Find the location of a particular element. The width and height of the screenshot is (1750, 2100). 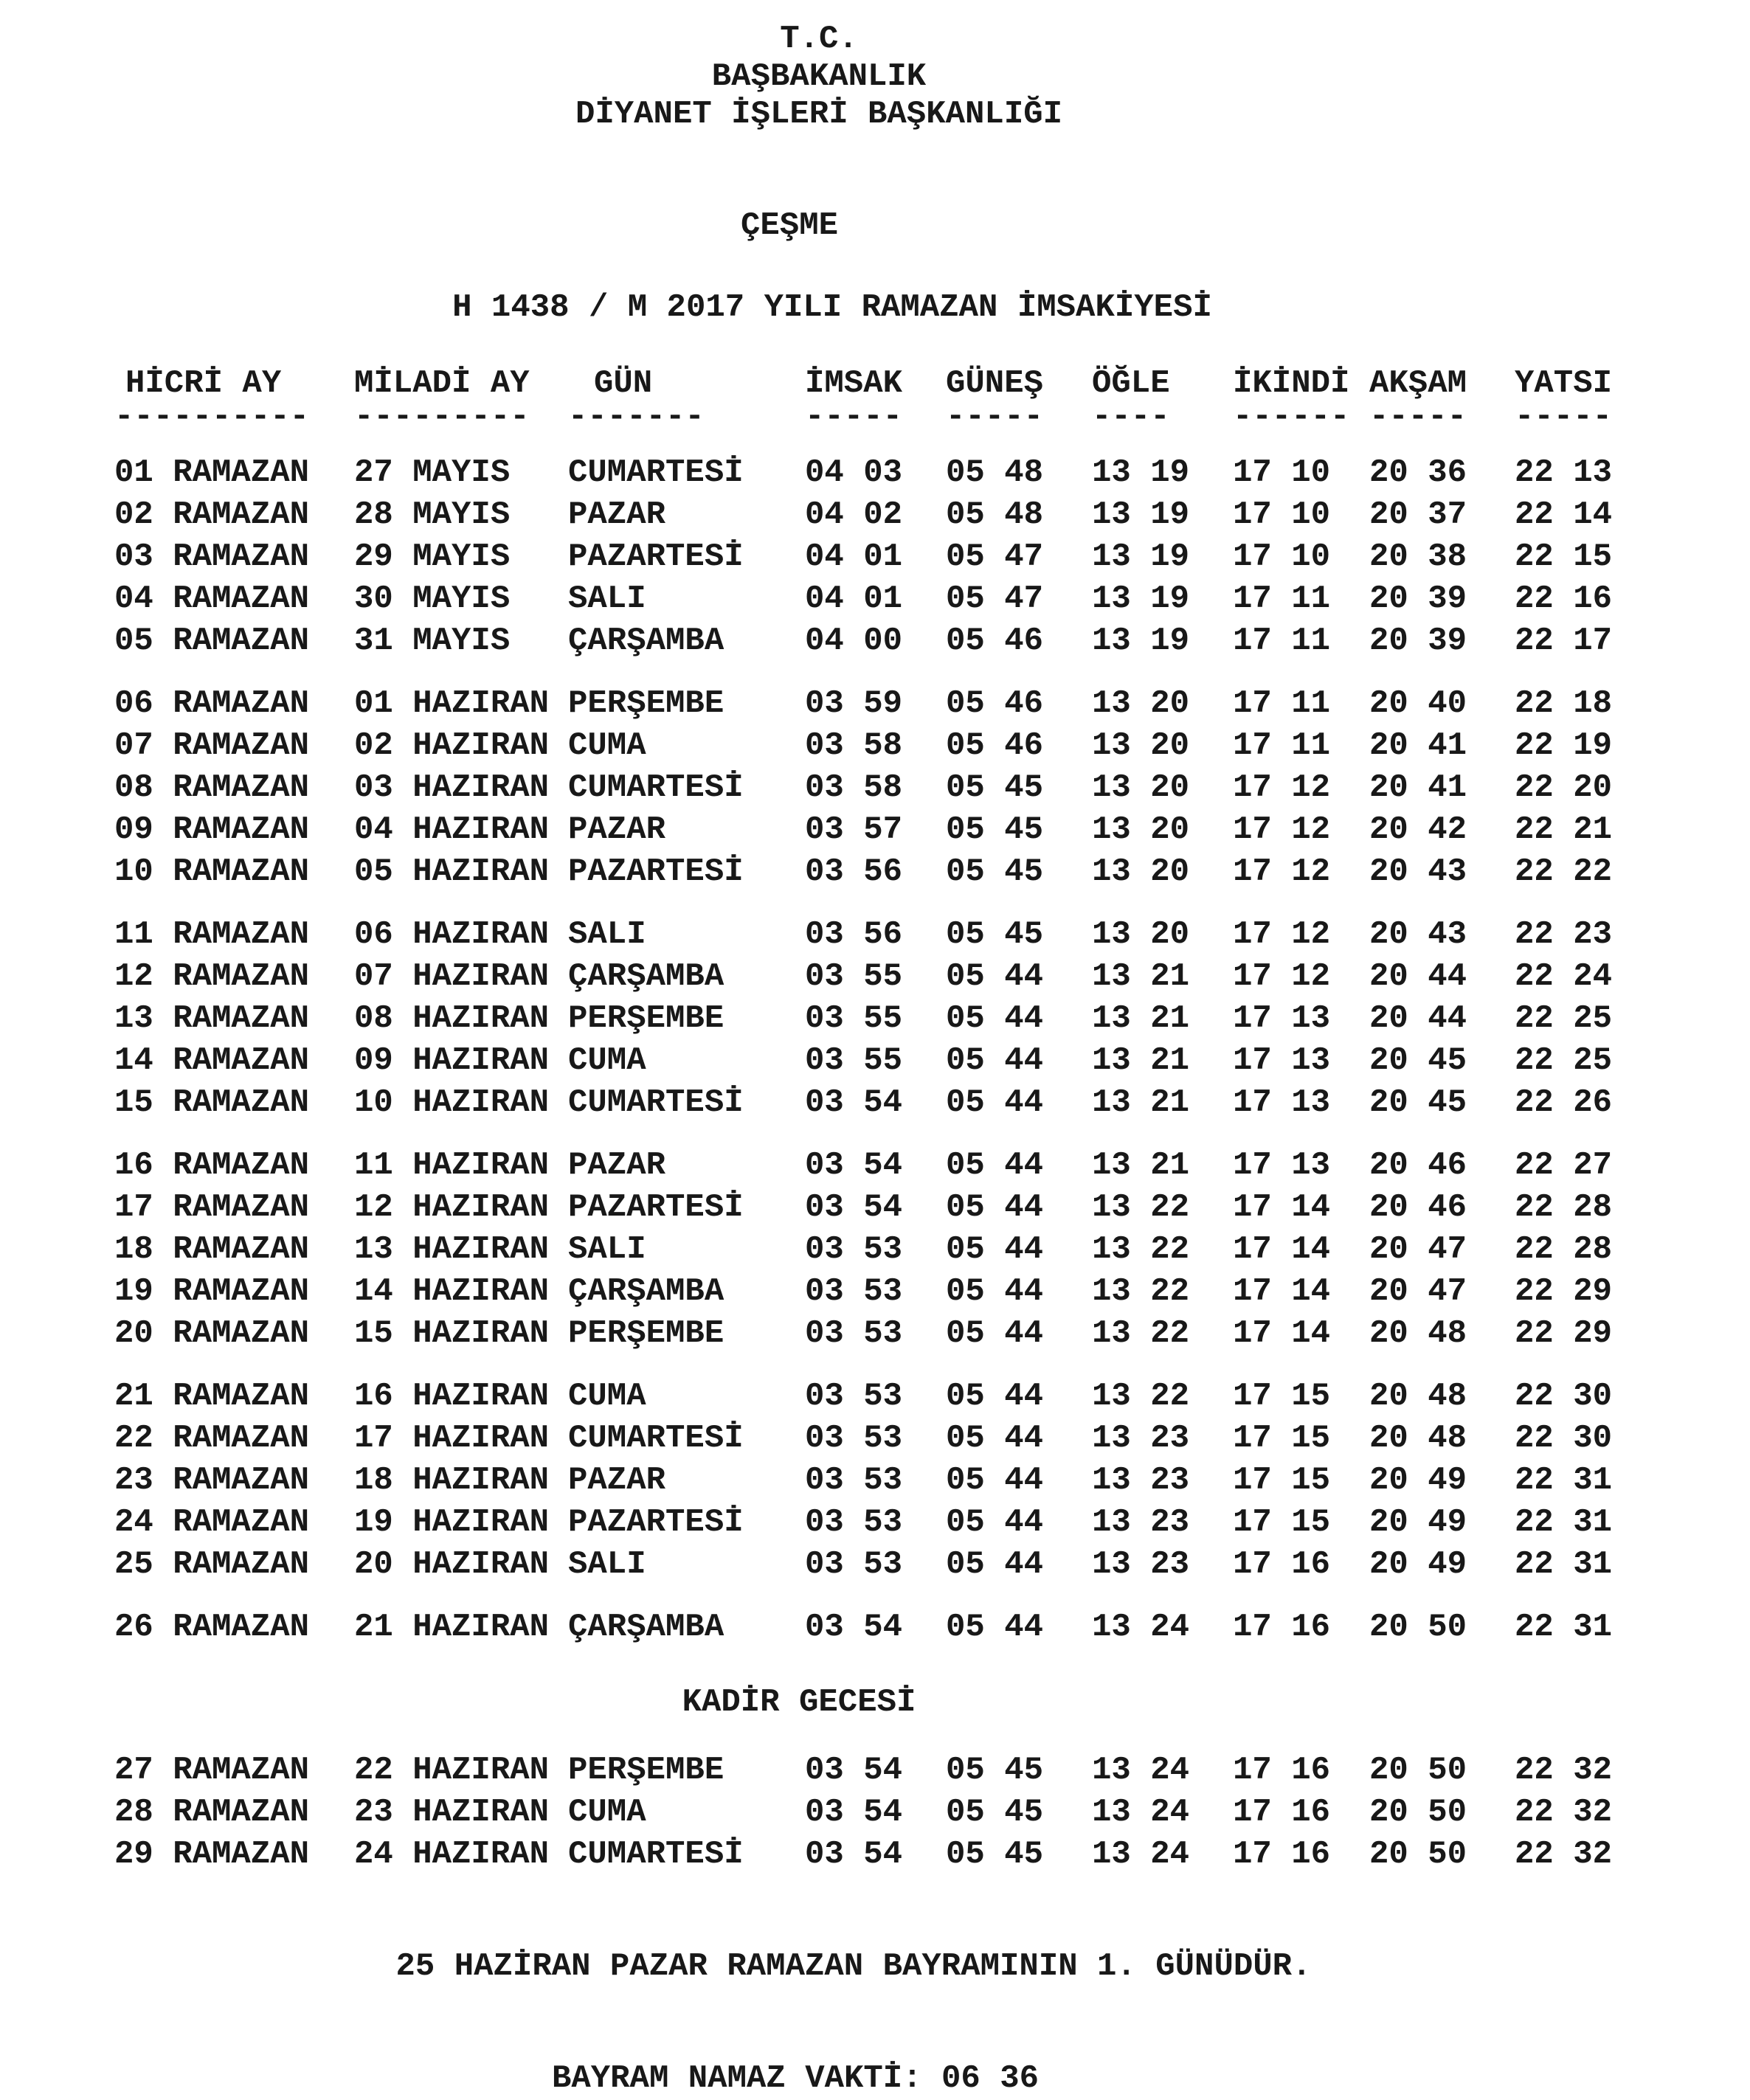

cell-aksam: 20 43 is located at coordinates (1418, 934).